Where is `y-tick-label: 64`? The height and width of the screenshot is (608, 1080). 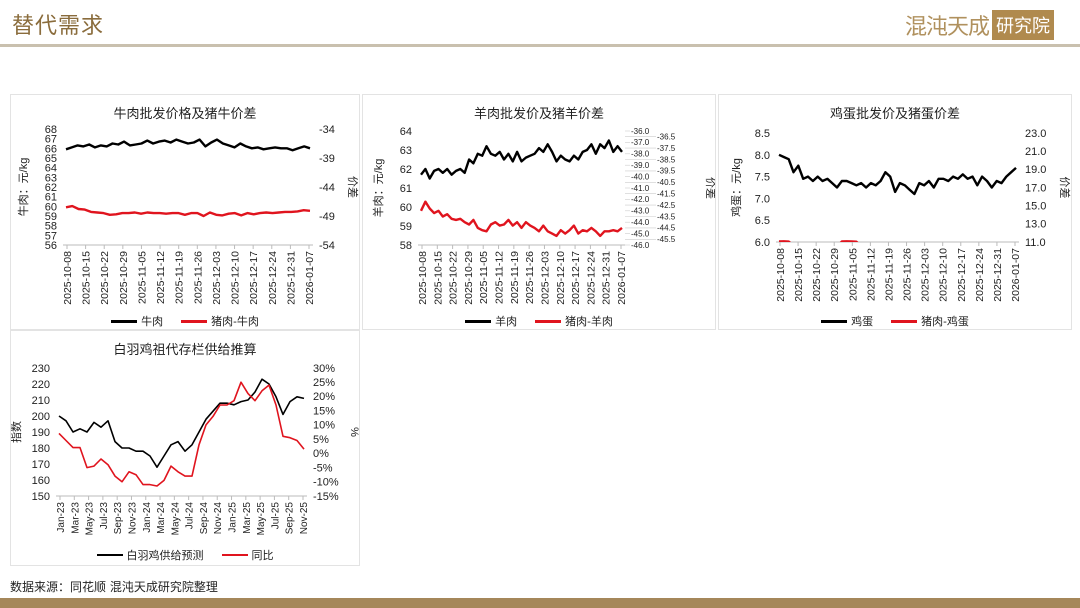
y-tick-label: 64 is located at coordinates (51, 169).